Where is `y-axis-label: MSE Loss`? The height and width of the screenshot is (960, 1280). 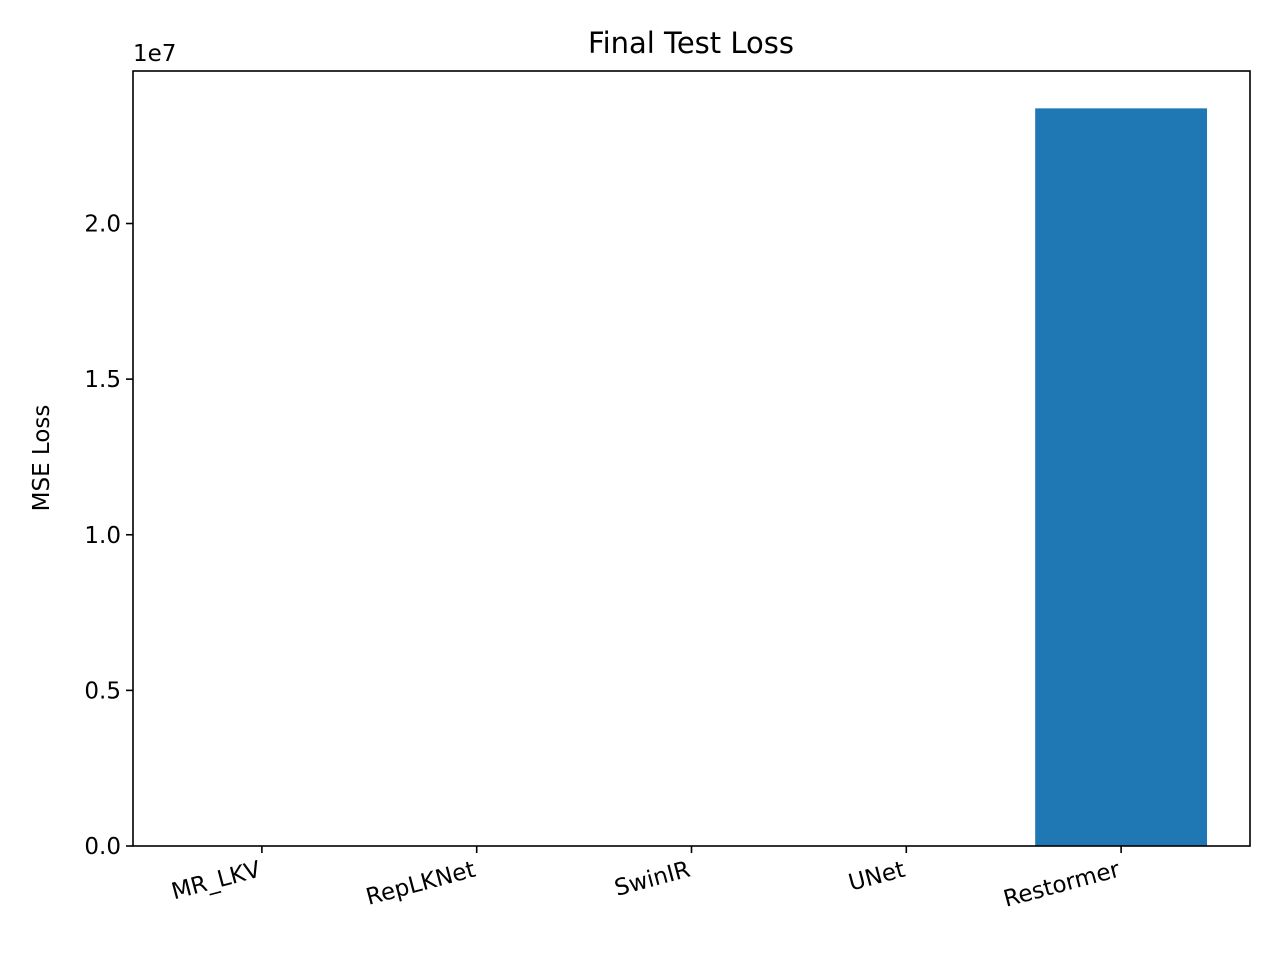 y-axis-label: MSE Loss is located at coordinates (42, 458).